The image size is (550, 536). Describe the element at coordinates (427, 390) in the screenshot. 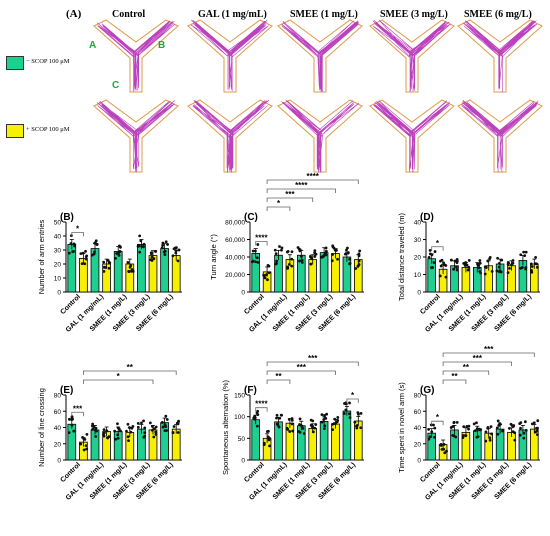

I see `panel-letter: (G)` at that location.